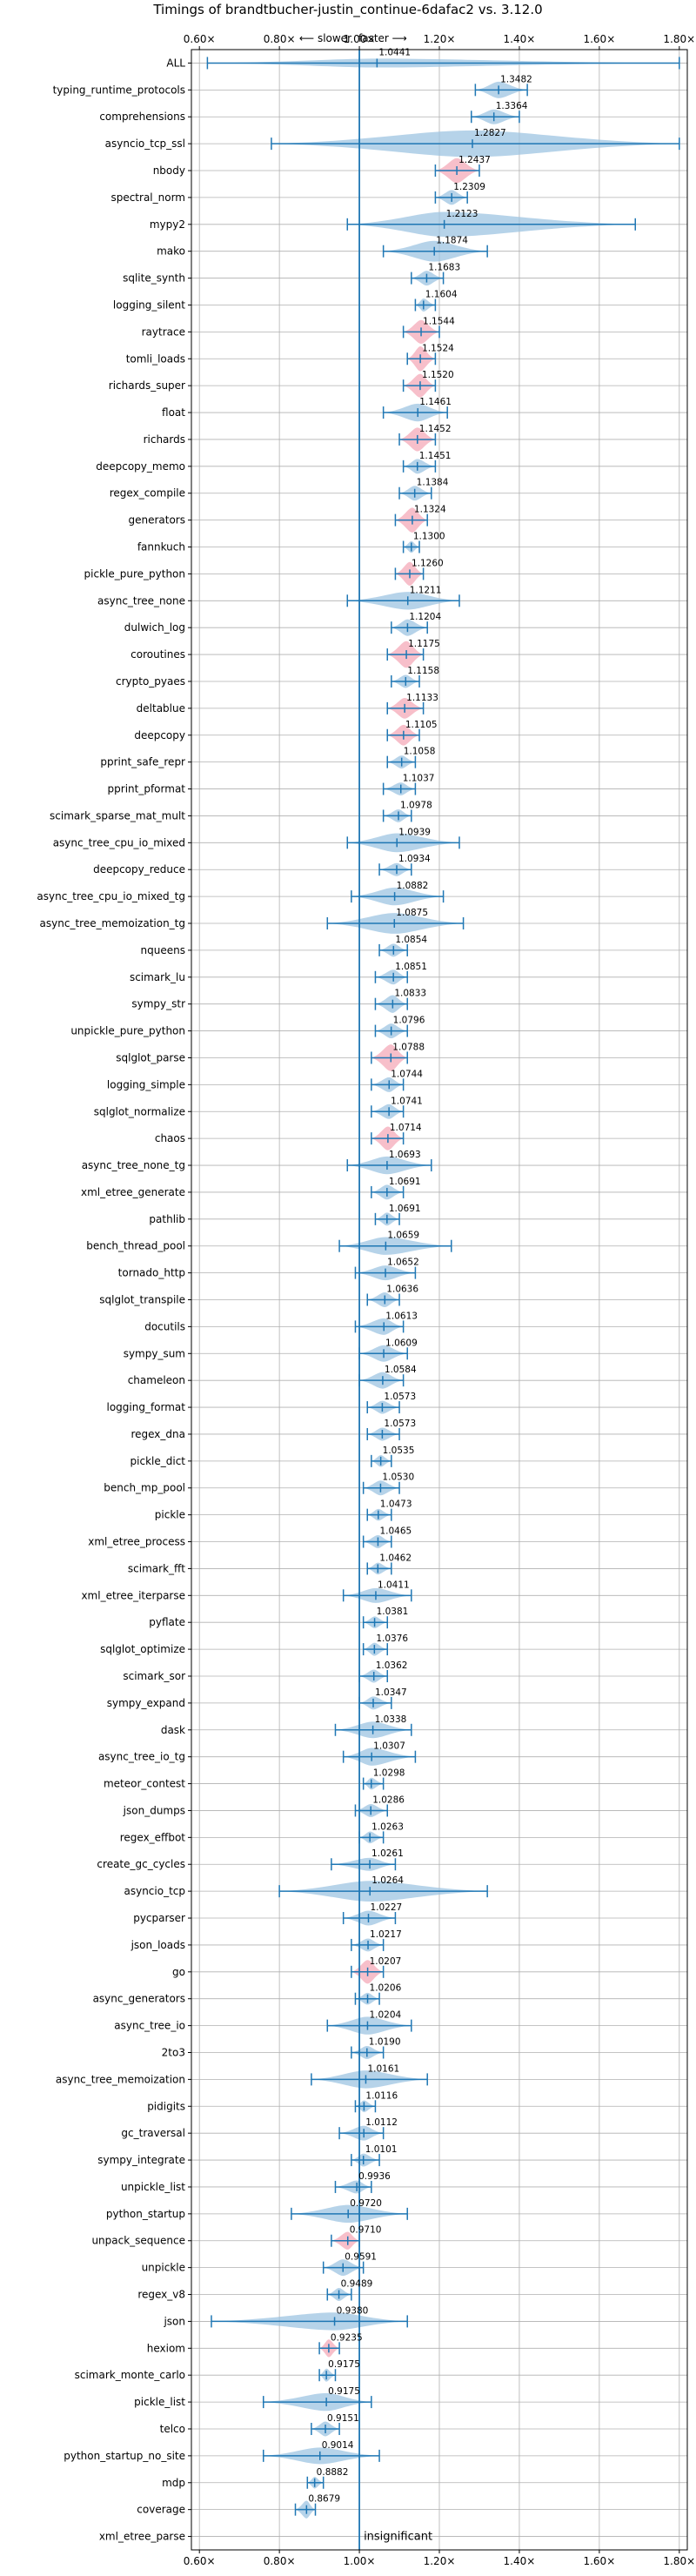 This screenshot has height=2576, width=696. What do you see at coordinates (159, 735) in the screenshot?
I see `benchmark-label: deepcopy` at bounding box center [159, 735].